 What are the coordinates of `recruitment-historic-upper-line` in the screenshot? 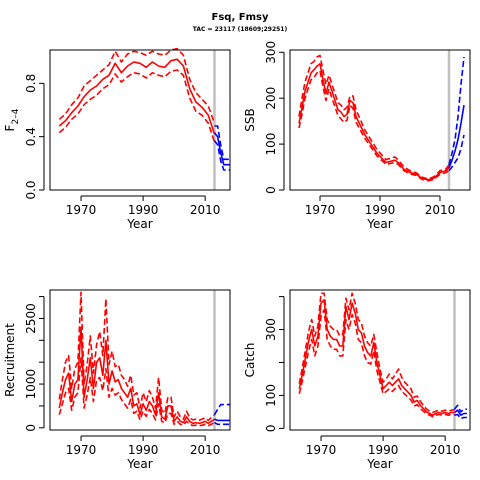 It's located at (137, 356).